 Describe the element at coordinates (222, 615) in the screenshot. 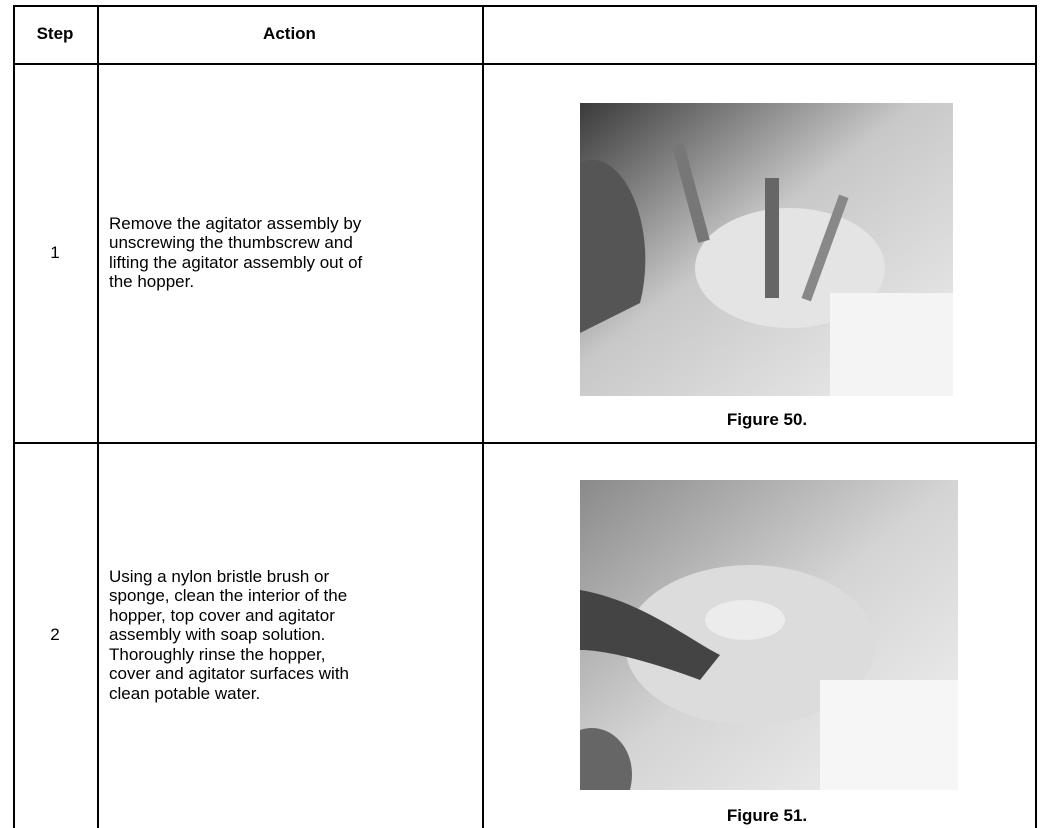

I see `action-line: hopper, top cover and agitator` at that location.